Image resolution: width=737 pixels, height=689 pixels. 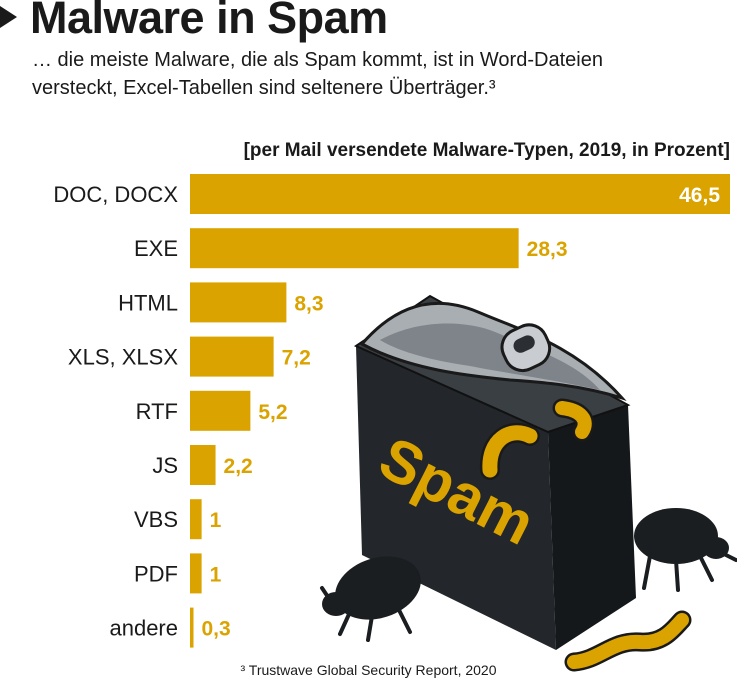 I want to click on page-title: Malware in Spam, so click(x=209, y=21).